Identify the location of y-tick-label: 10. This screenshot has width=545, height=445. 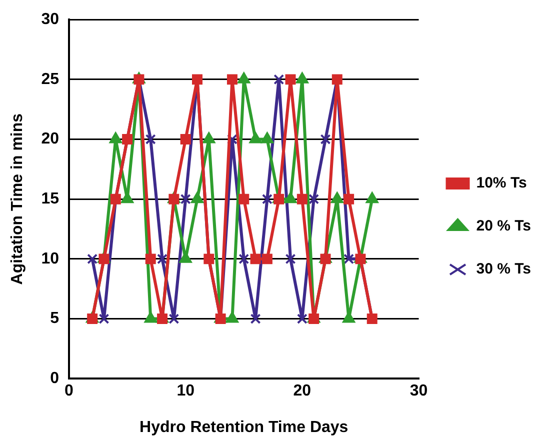
(50, 259).